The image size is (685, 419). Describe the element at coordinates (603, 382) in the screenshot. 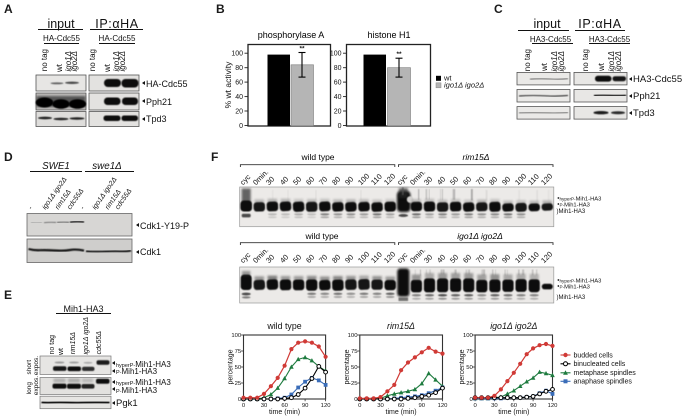

I see `svg-text: anaphase spindles` at that location.